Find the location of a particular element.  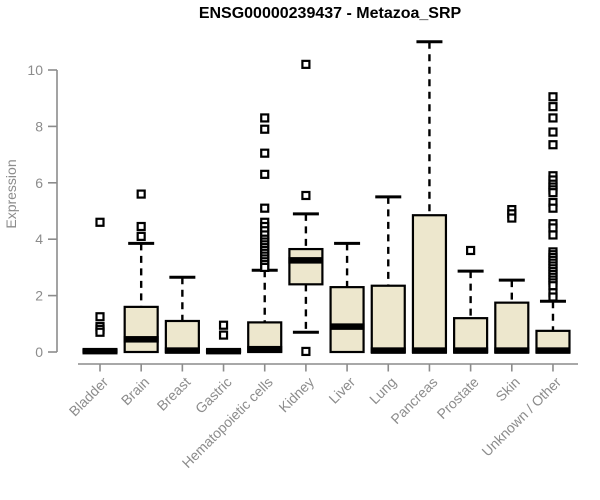

y-tick-label: 2 is located at coordinates (39, 296).